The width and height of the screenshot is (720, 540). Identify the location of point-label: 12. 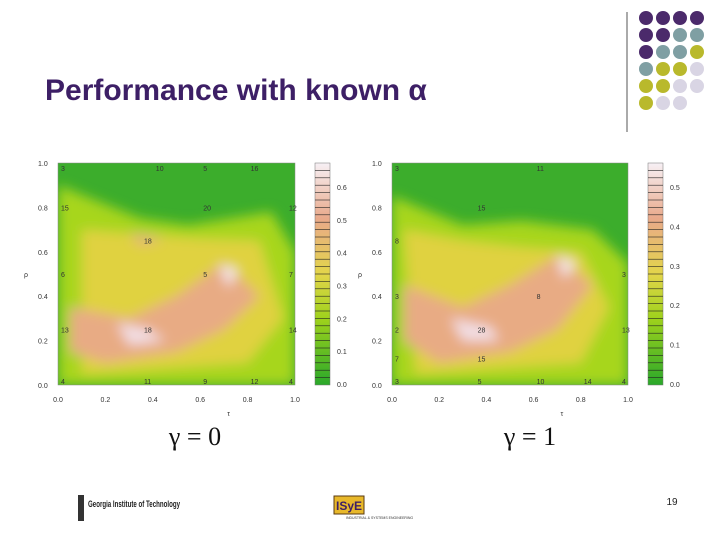
(293, 208).